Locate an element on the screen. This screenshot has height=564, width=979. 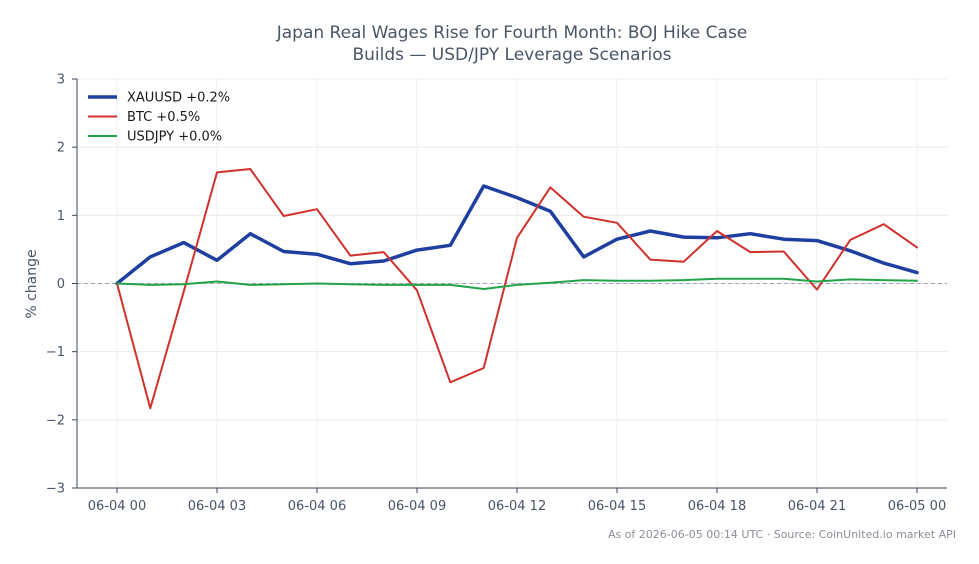
legend: XAUUSD +0.2% BTC +0.5% USDJPY +0.0% is located at coordinates (159, 118).